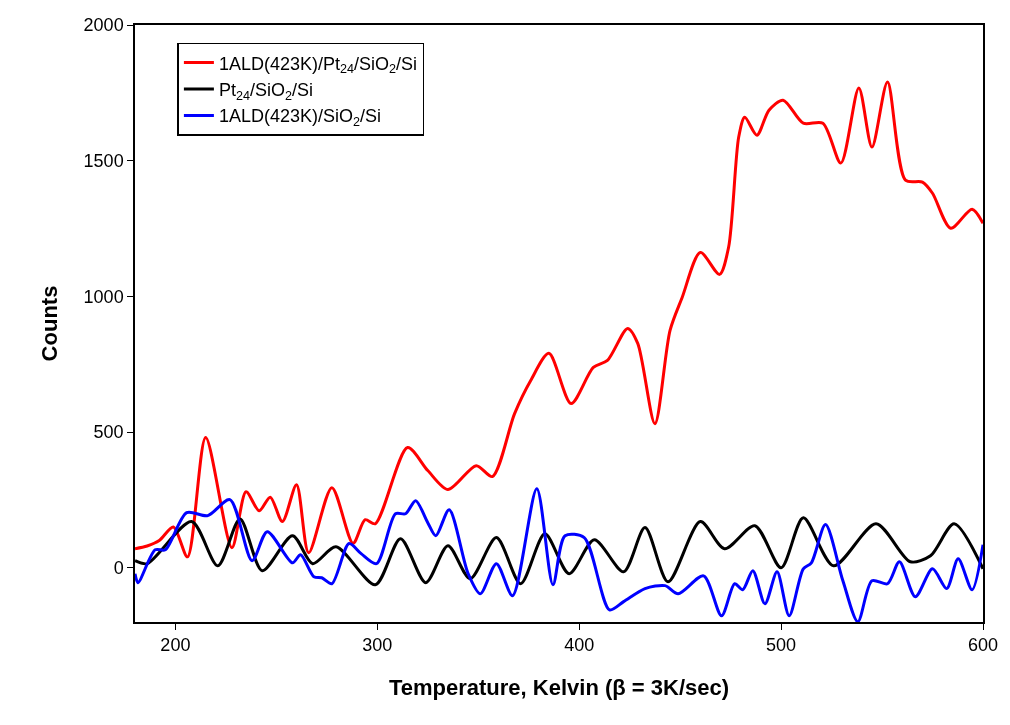 The width and height of the screenshot is (1010, 725). Describe the element at coordinates (108, 432) in the screenshot. I see `y-tick-label: 500` at that location.